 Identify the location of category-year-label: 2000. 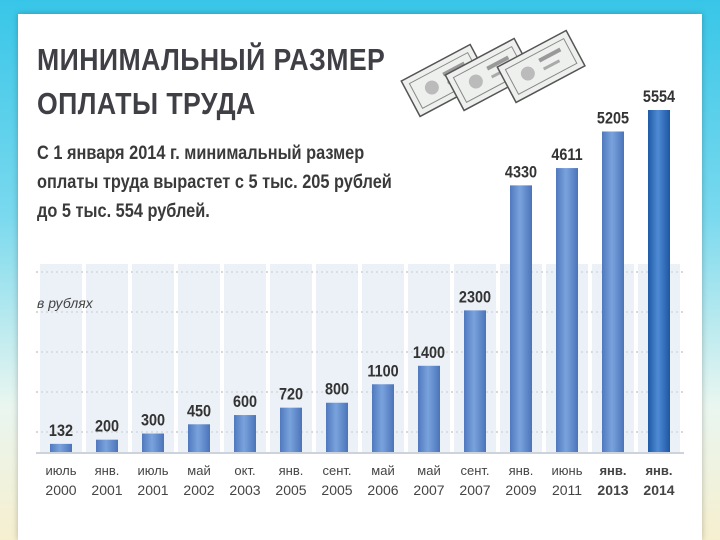
(60, 490).